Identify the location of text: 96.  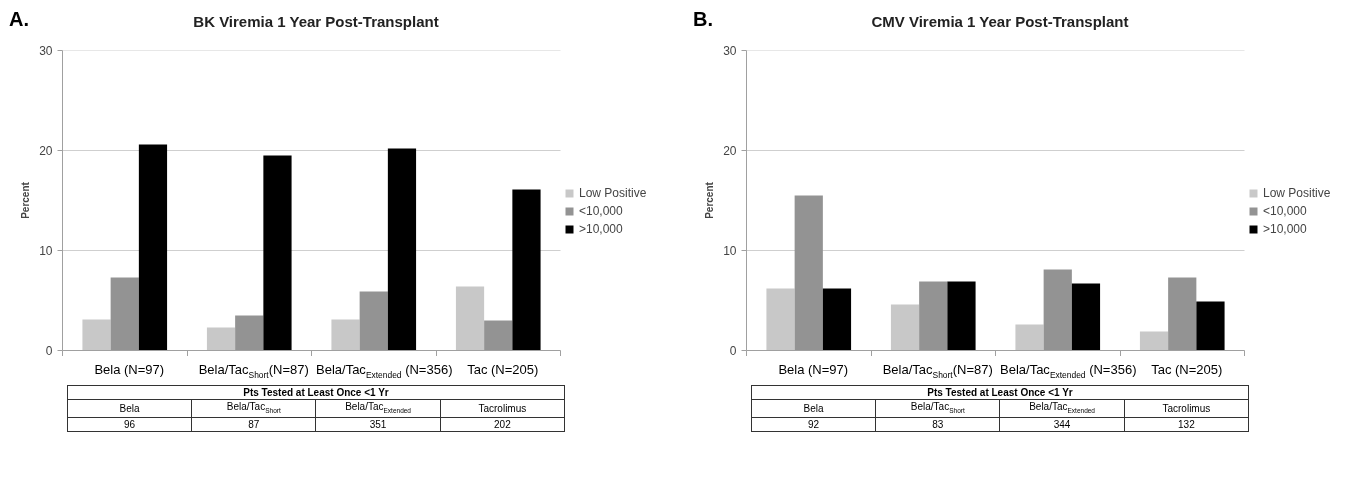
(129, 424).